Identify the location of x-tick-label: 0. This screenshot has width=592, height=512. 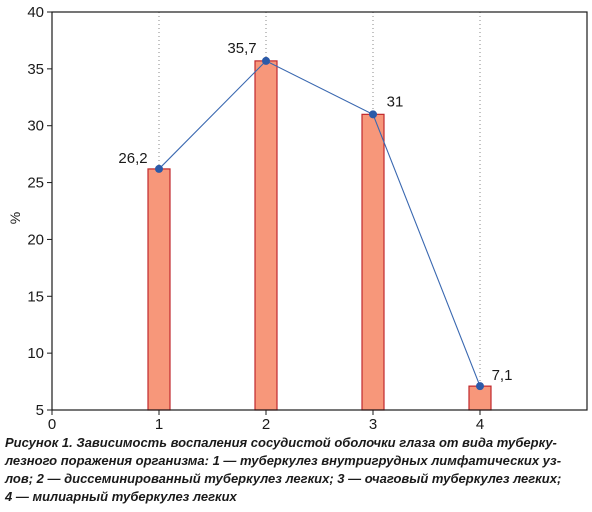
(52, 424).